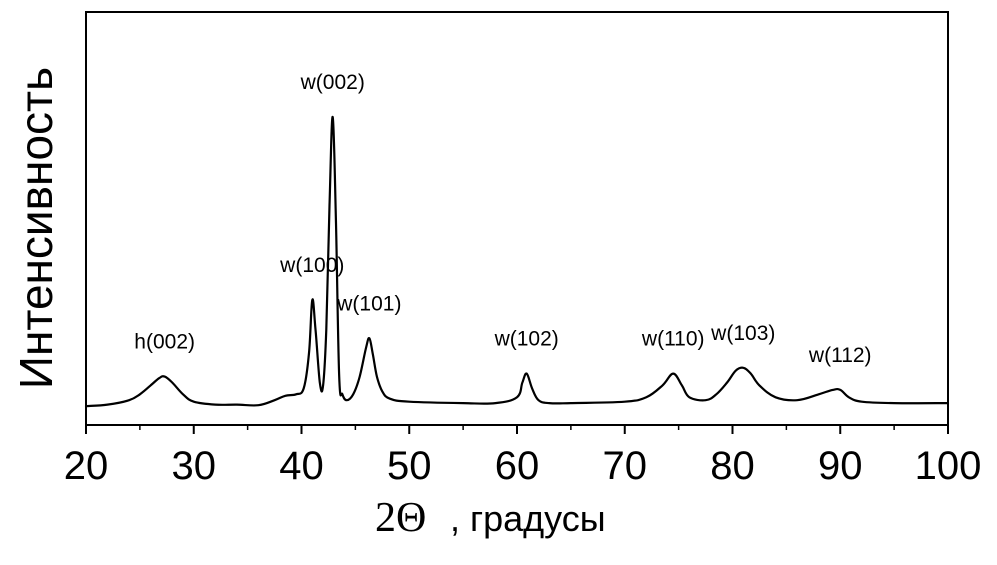 This screenshot has height=565, width=997. Describe the element at coordinates (36, 228) in the screenshot. I see `y-axis-label: Интенсивность` at that location.